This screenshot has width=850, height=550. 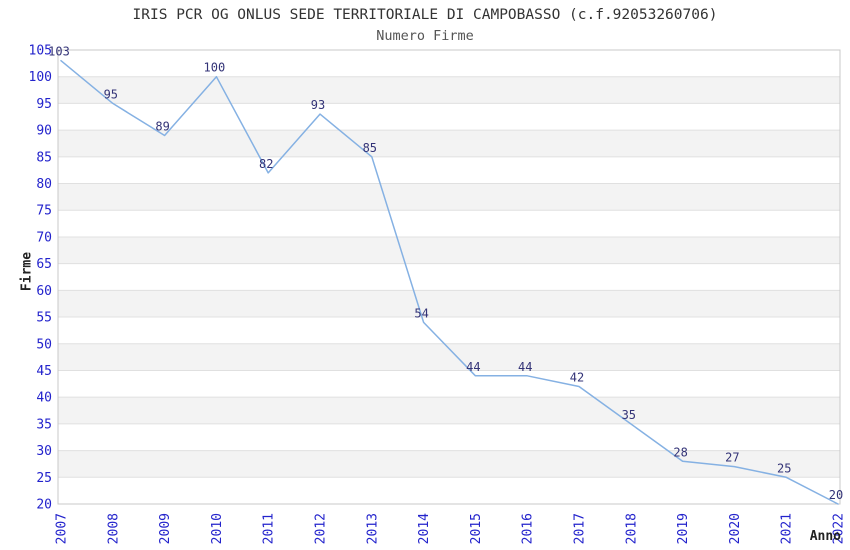 What do you see at coordinates (44, 505) in the screenshot?
I see `y-tick-label: 20` at bounding box center [44, 505].